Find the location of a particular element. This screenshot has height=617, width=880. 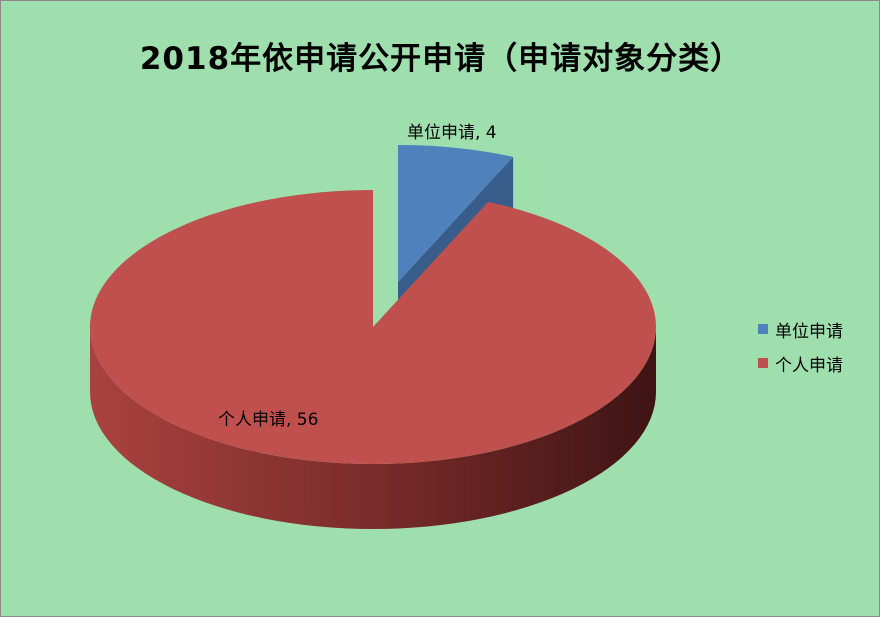

data-label-personal: 个人申请, 56 is located at coordinates (268, 420).